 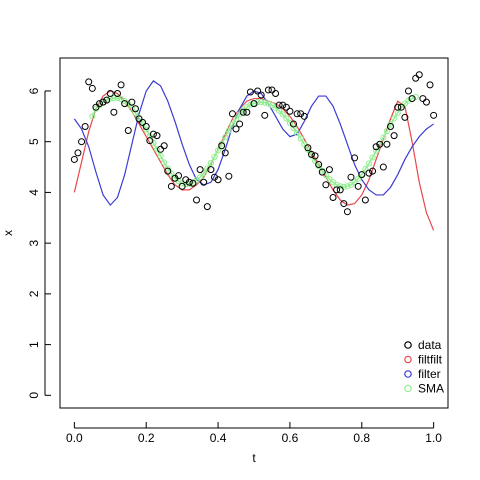 What do you see at coordinates (254, 433) in the screenshot?
I see `x-axis: 0.0 0.2 0.4 0.6 0.8 1.0` at bounding box center [254, 433].